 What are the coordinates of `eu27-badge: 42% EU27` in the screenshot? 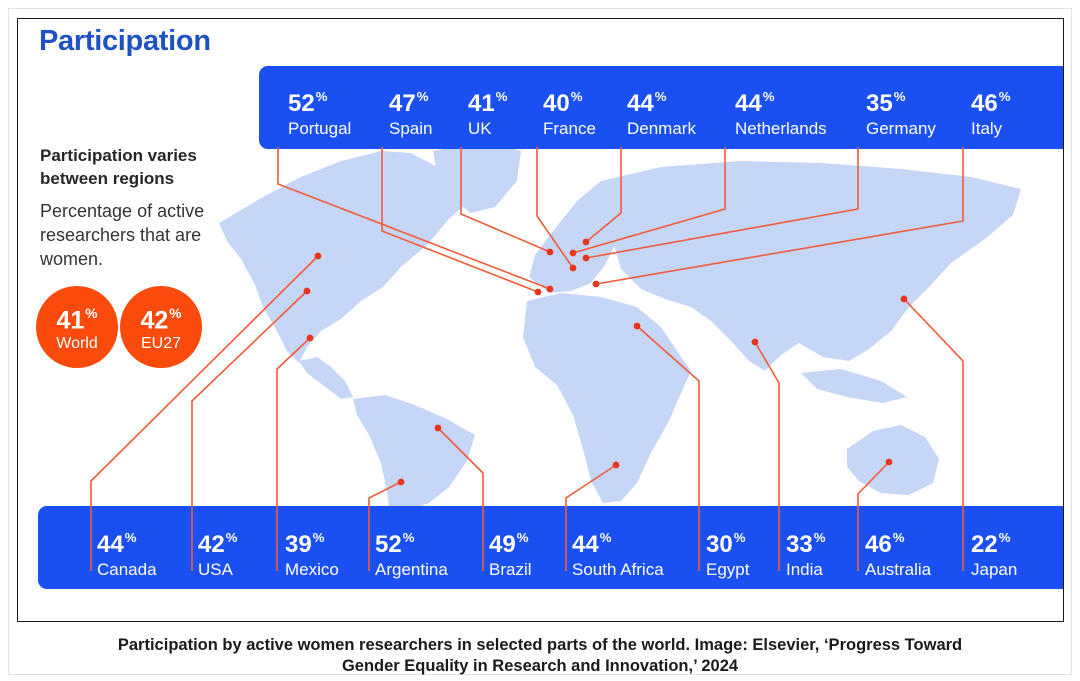 It's located at (161, 327).